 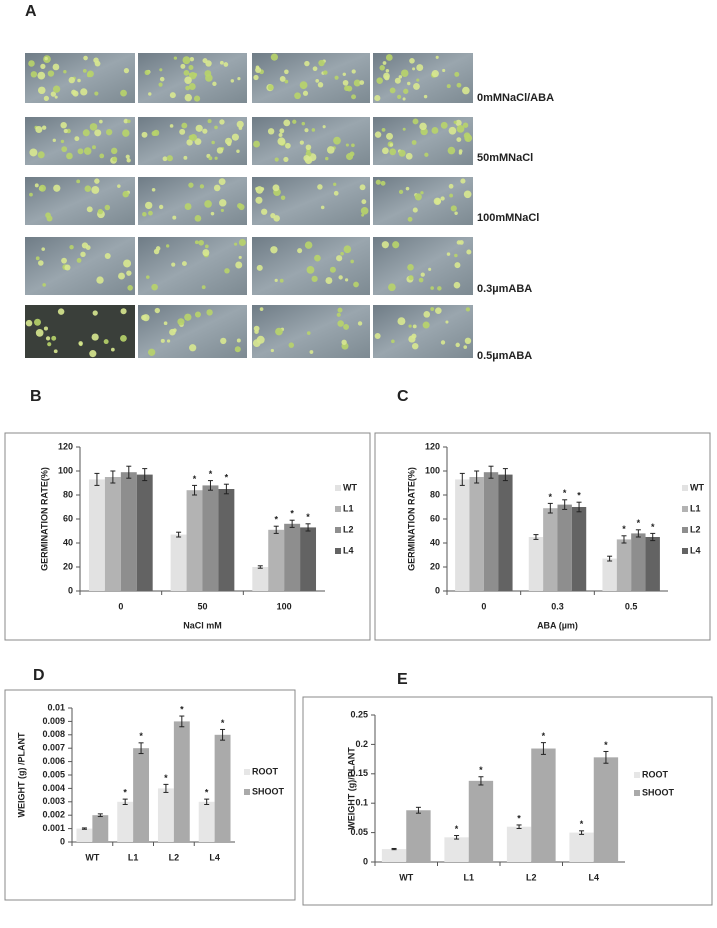 What do you see at coordinates (68, 542) in the screenshot?
I see `y-tick-label: 40` at bounding box center [68, 542].